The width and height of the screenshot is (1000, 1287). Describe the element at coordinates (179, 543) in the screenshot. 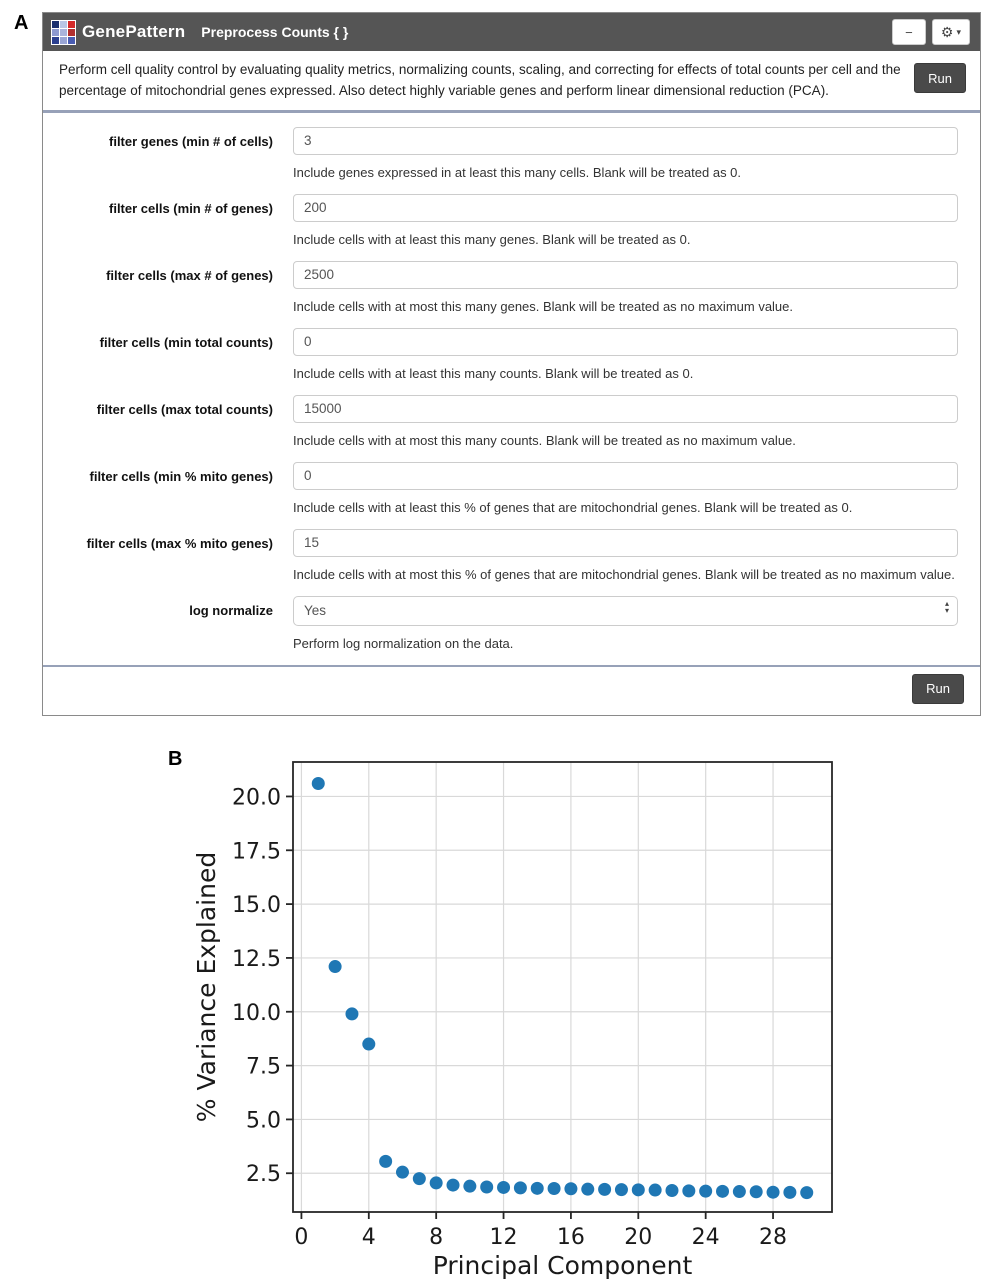

I see `filter-cells-max-pct-mito-genes-label: filter cells (max % mito genes)` at that location.